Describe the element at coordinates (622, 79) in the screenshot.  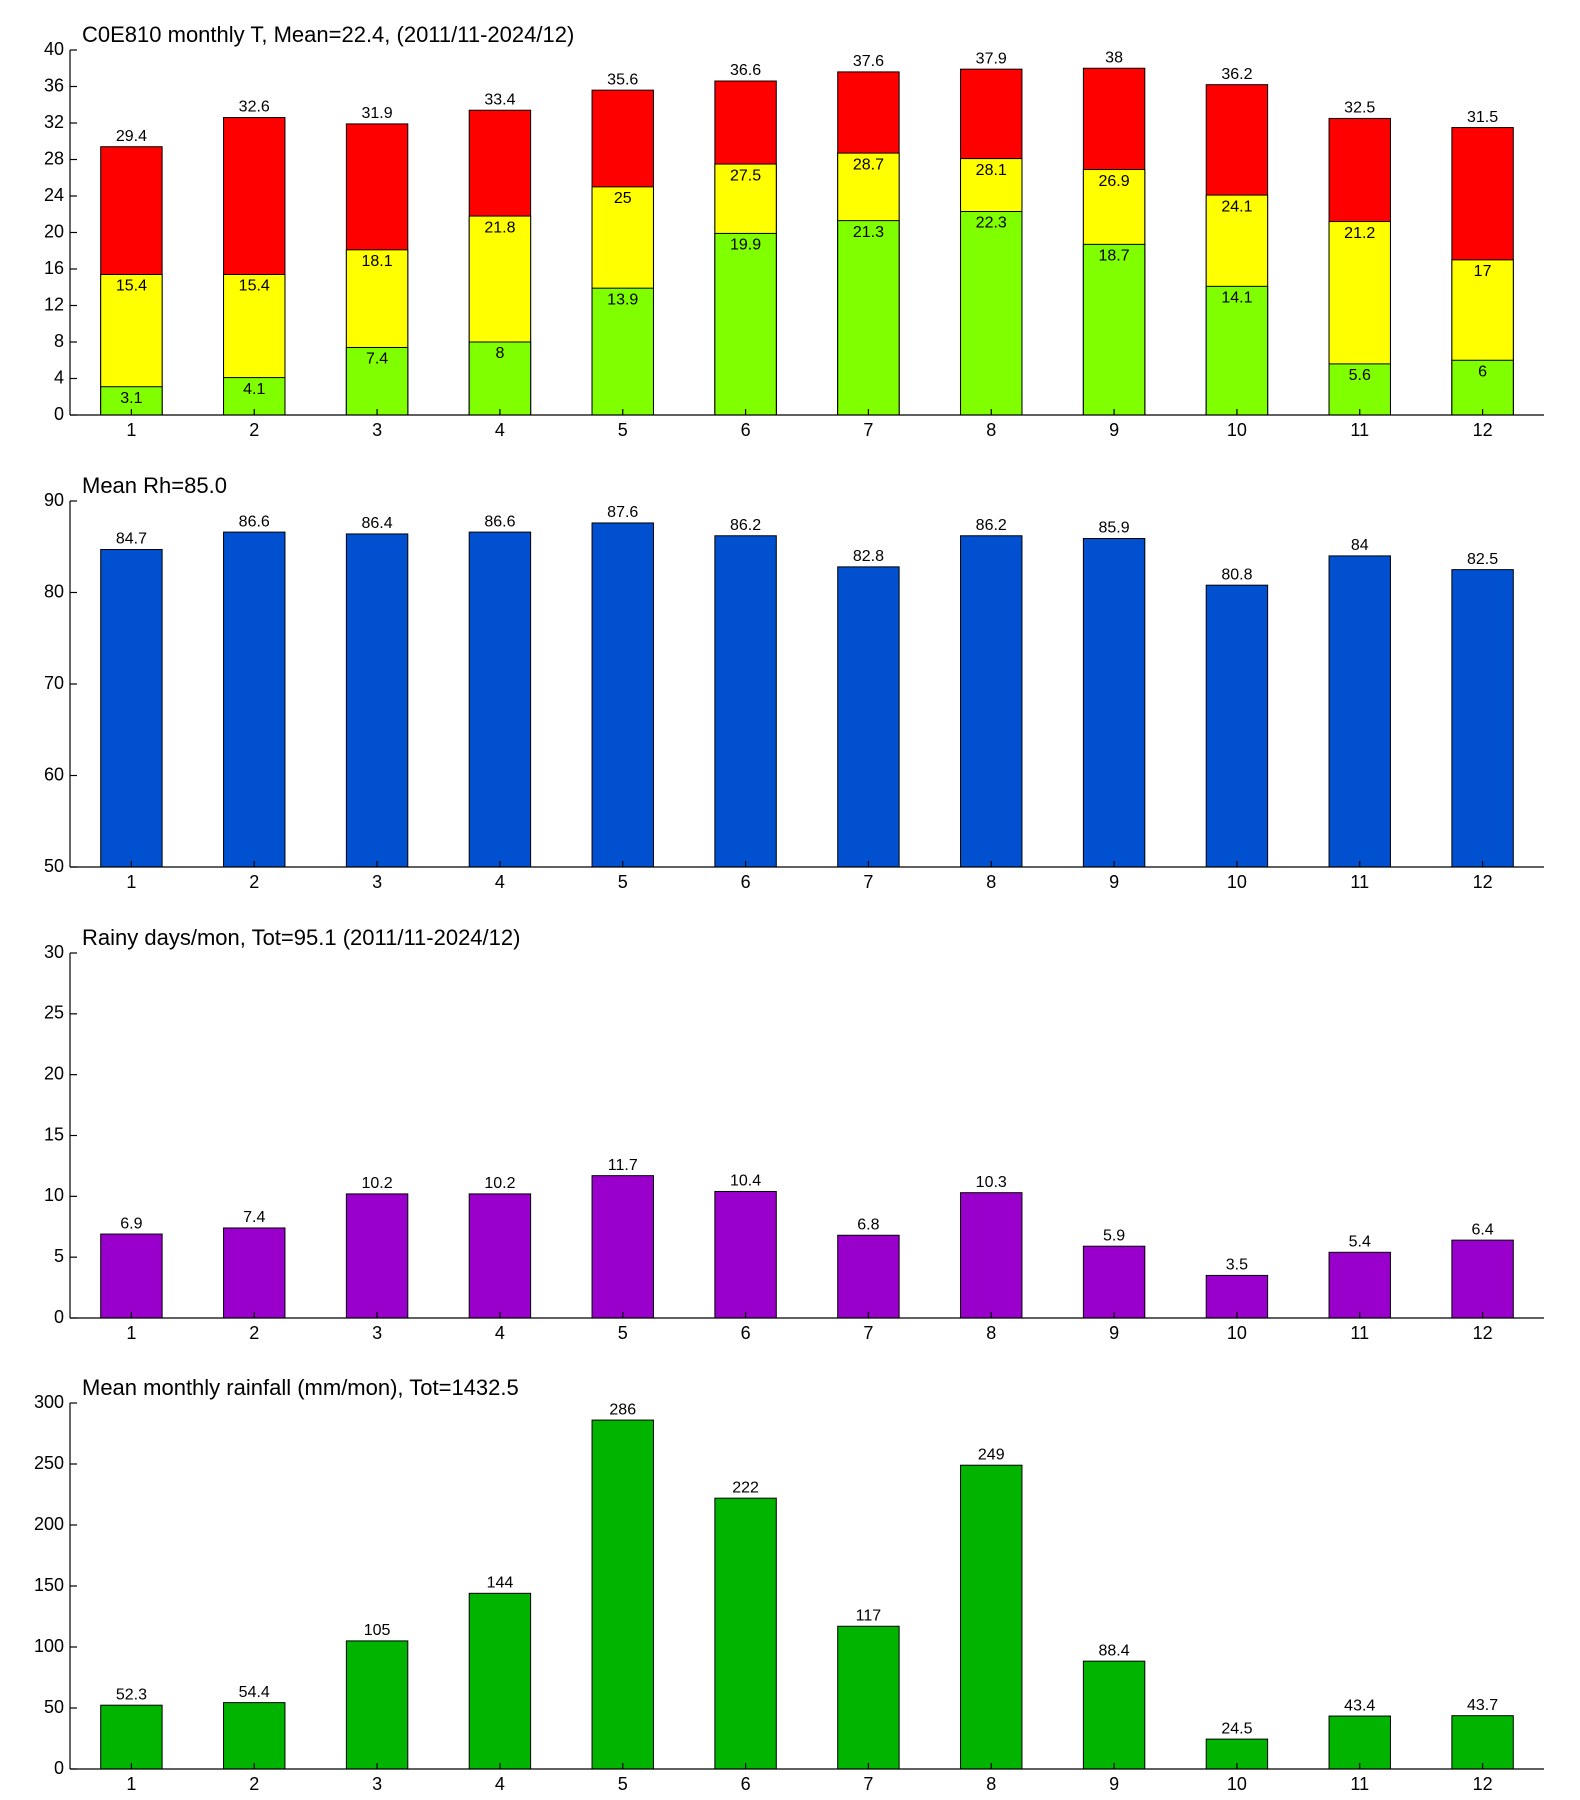
I see `value-label: 35.6` at that location.